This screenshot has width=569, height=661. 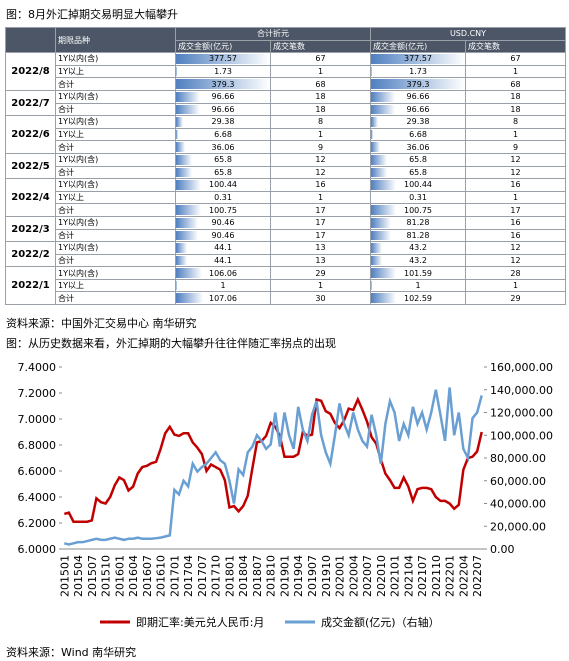 I want to click on count-cell: 17, so click(x=320, y=235).